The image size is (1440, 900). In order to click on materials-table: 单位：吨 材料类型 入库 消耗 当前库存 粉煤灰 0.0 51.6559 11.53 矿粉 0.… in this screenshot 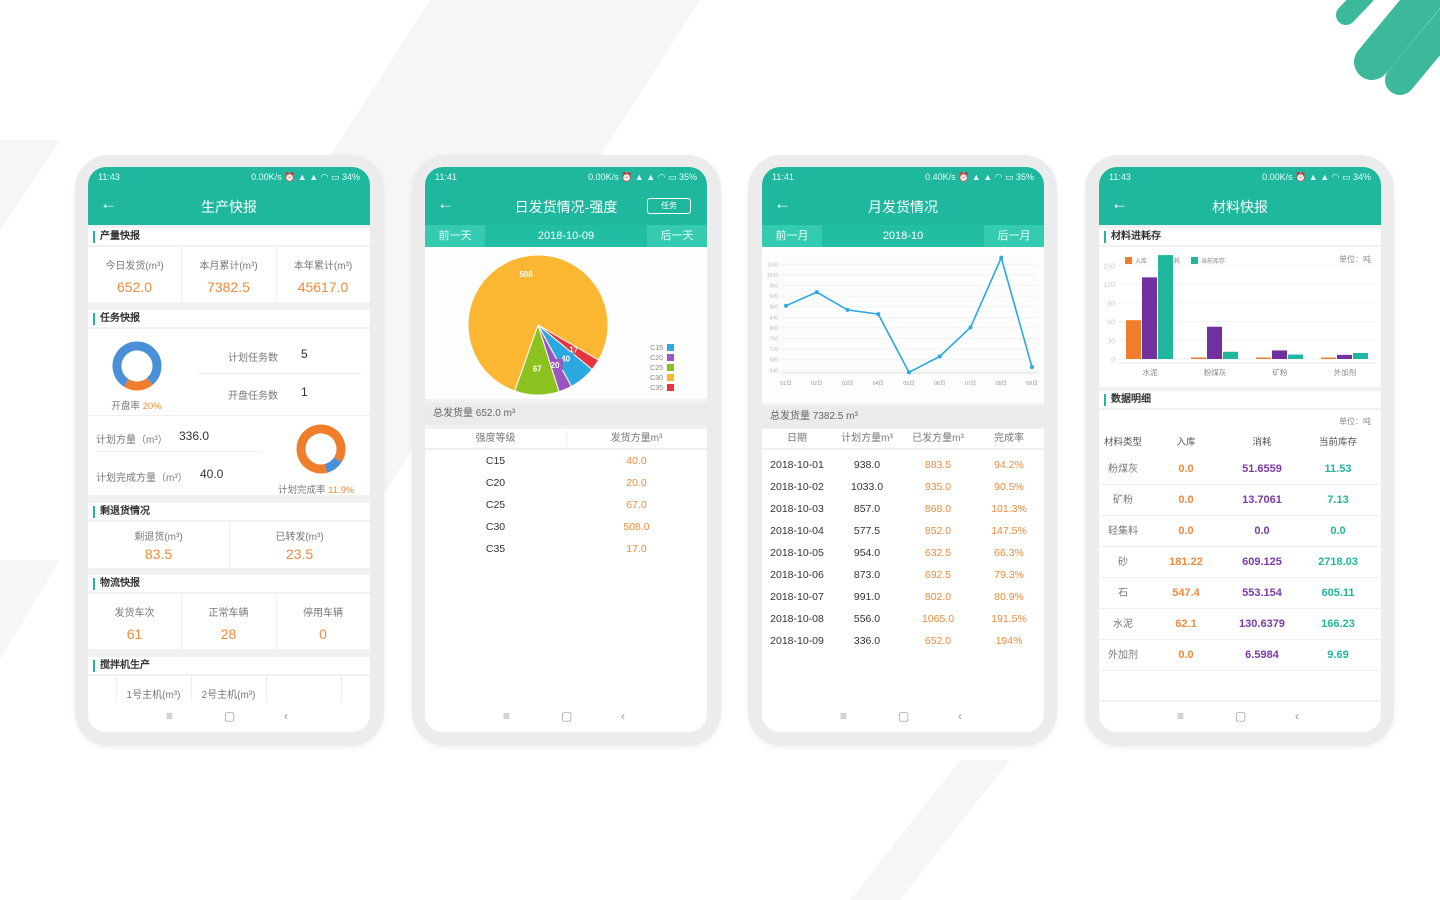, I will do `click(1240, 555)`.